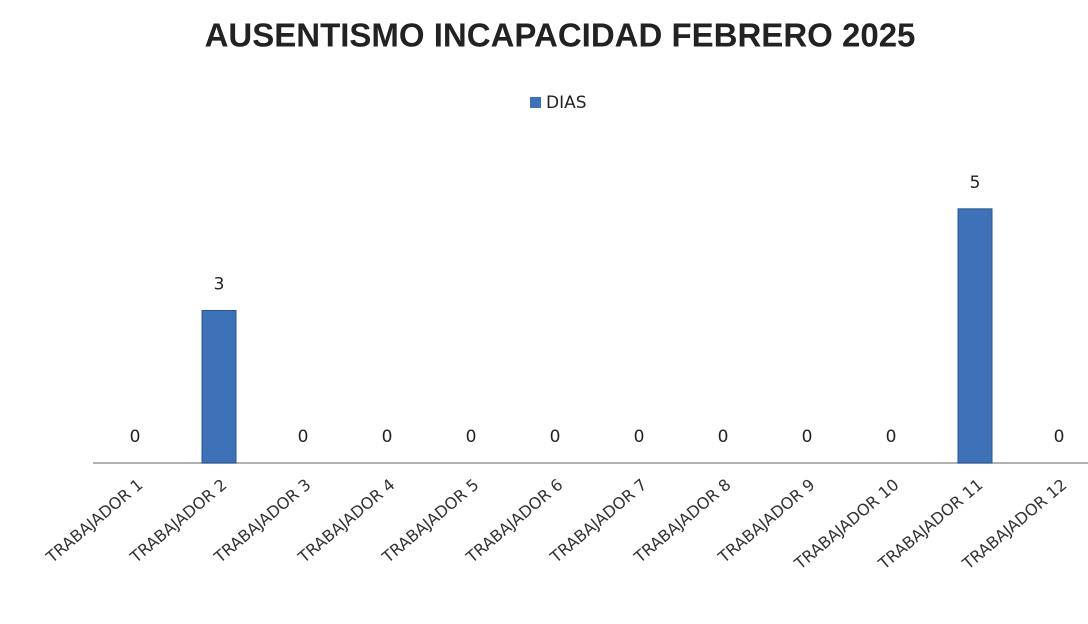 Image resolution: width=1088 pixels, height=624 pixels. Describe the element at coordinates (560, 35) in the screenshot. I see `chart-title: AUSENTISMO INCAPACIDAD FEBRERO 2025` at that location.